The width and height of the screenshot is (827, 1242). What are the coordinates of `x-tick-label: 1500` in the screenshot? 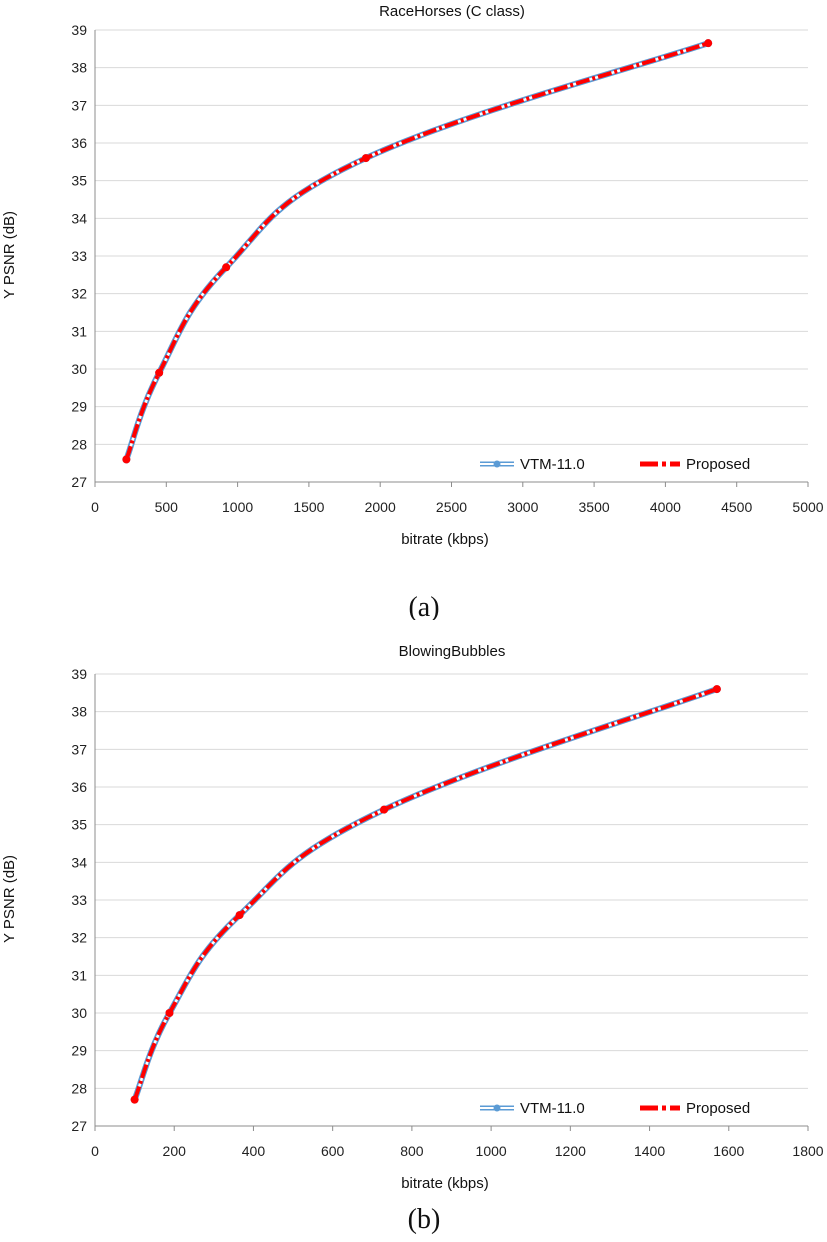 It's located at (308, 507).